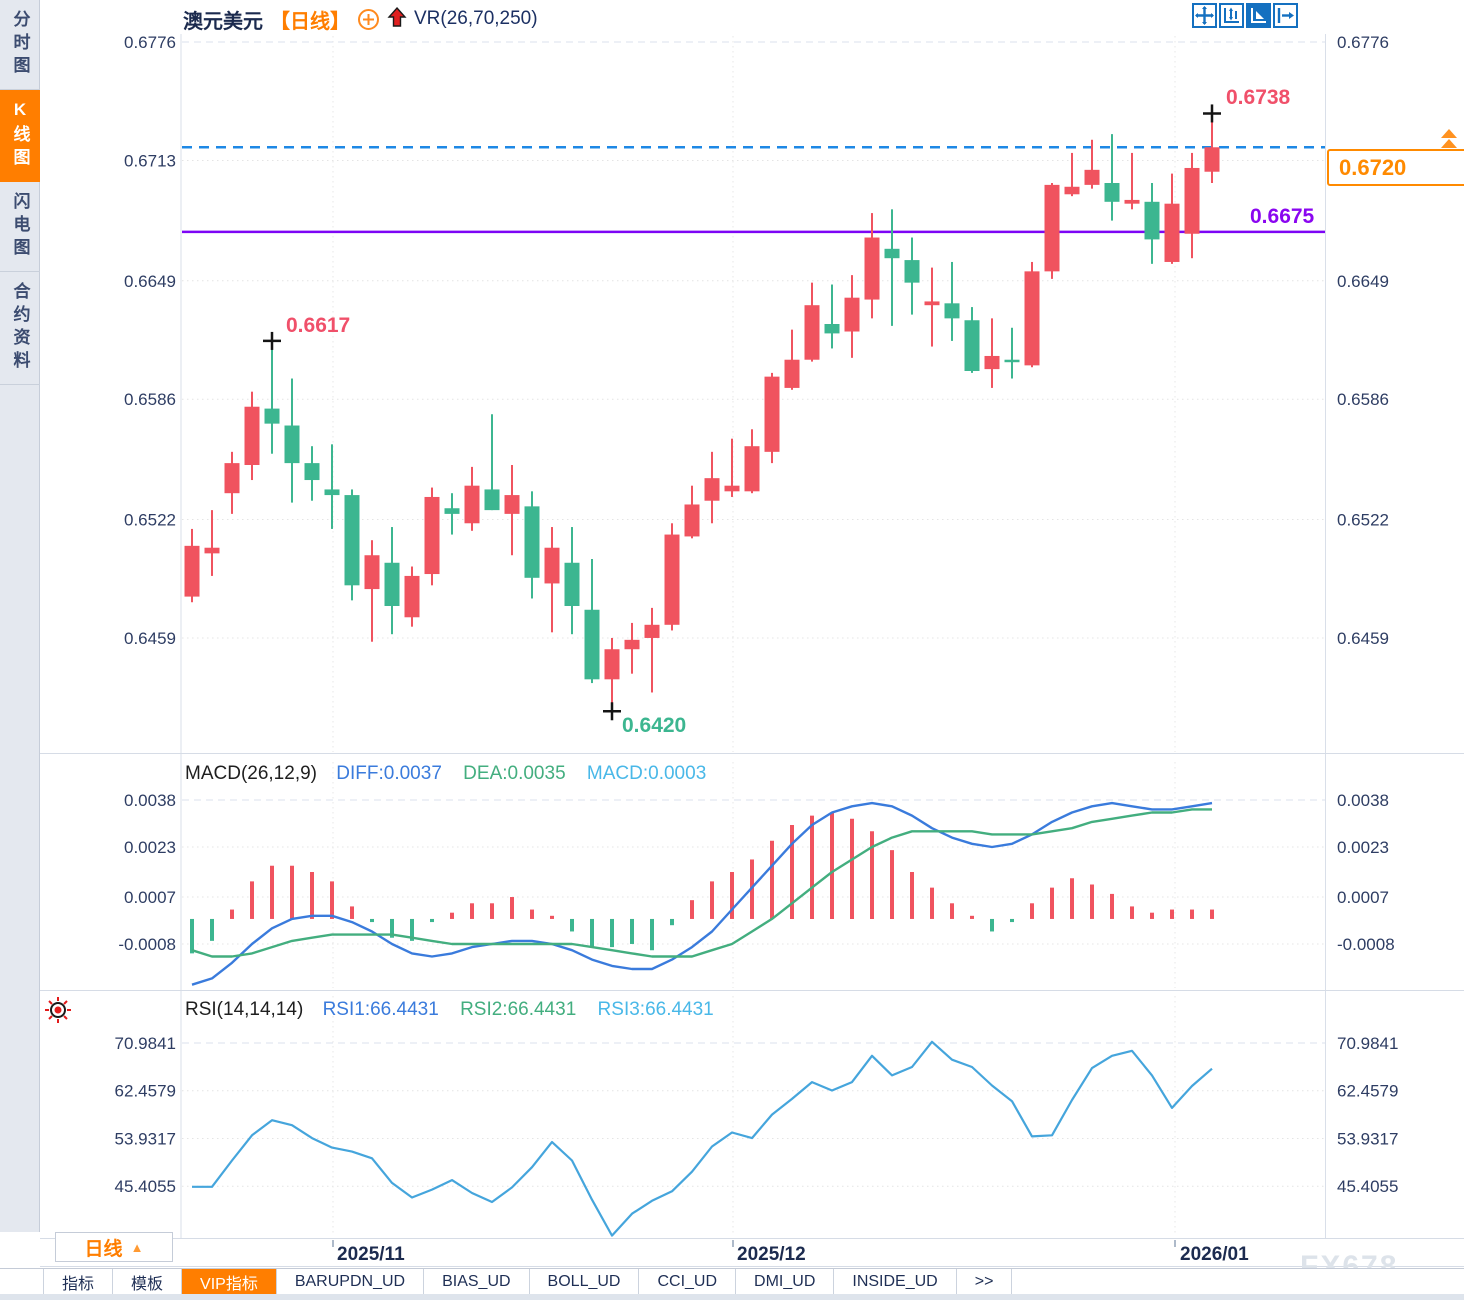 The height and width of the screenshot is (1300, 1464). Describe the element at coordinates (688, 1282) in the screenshot. I see `indicator-tab-6: CCI_UD` at that location.